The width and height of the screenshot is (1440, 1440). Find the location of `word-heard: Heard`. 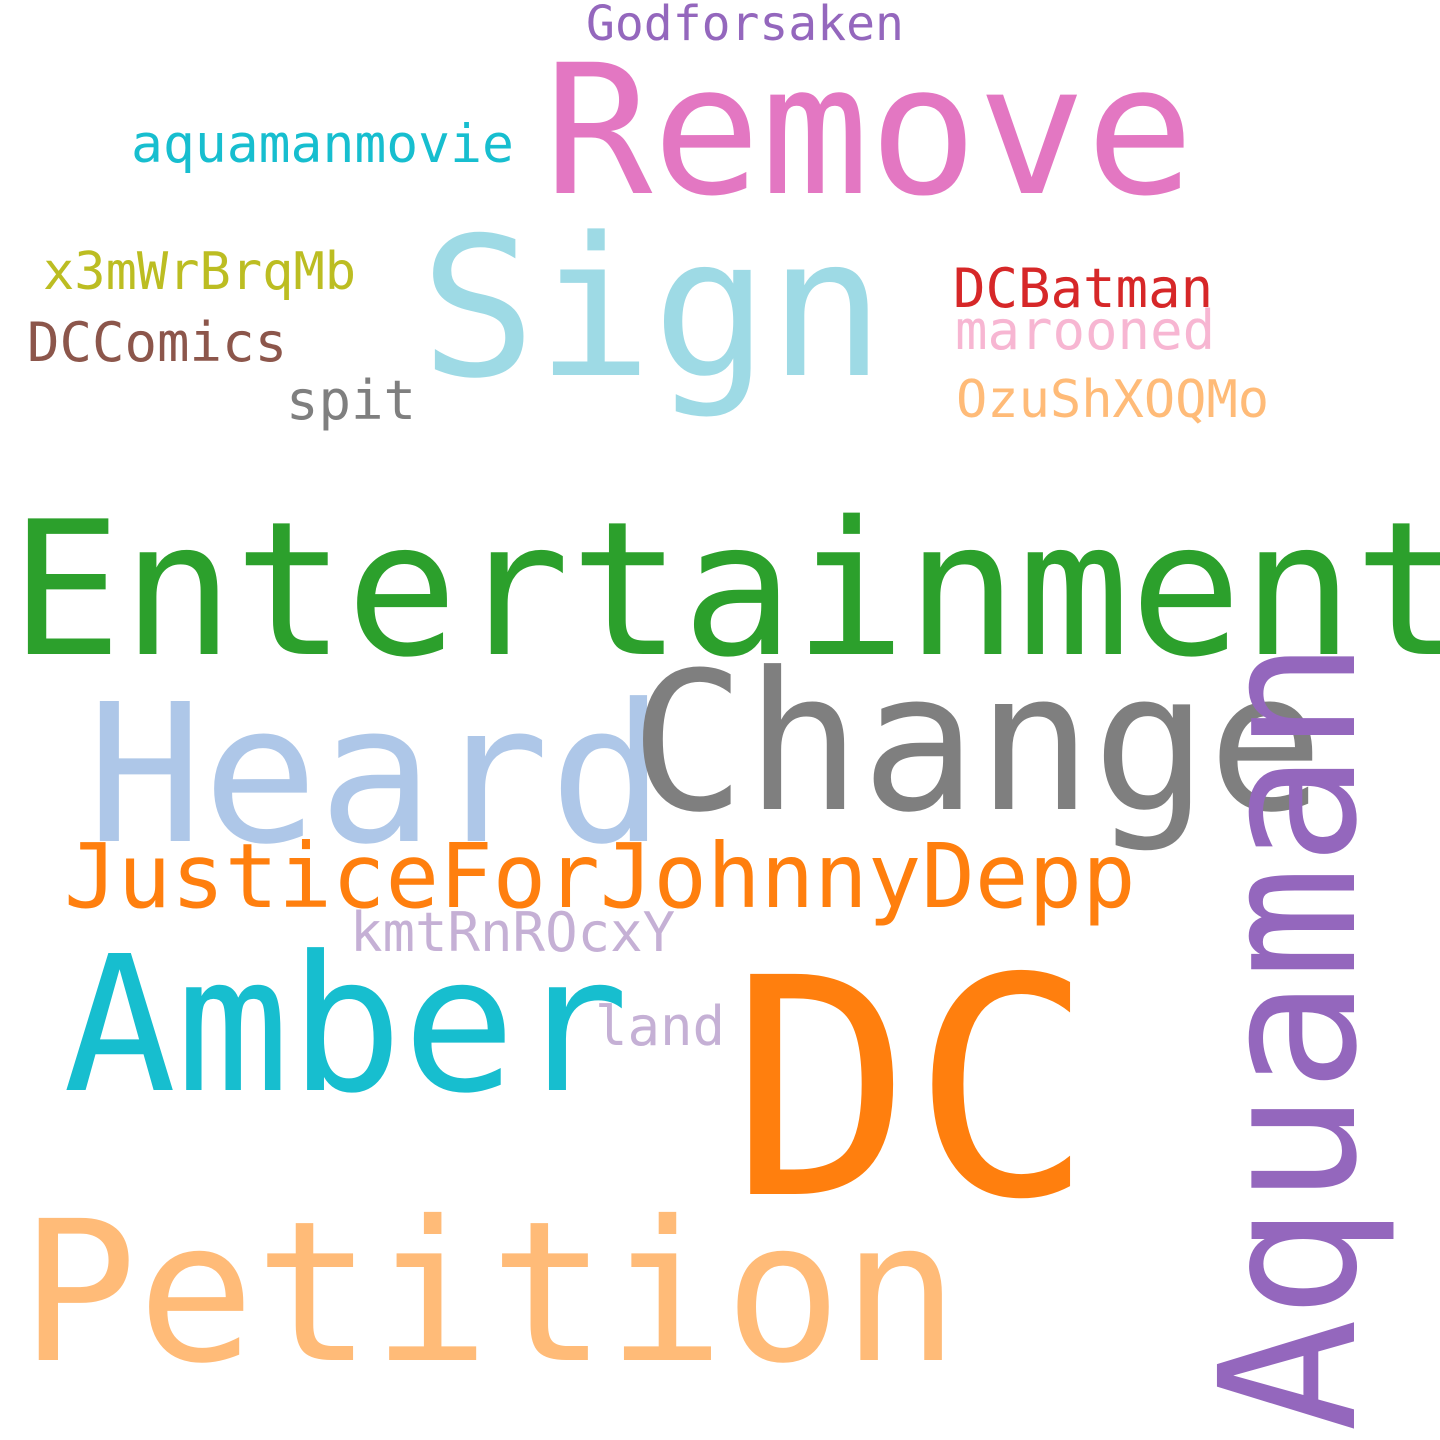

word-heard: Heard is located at coordinates (376, 775).